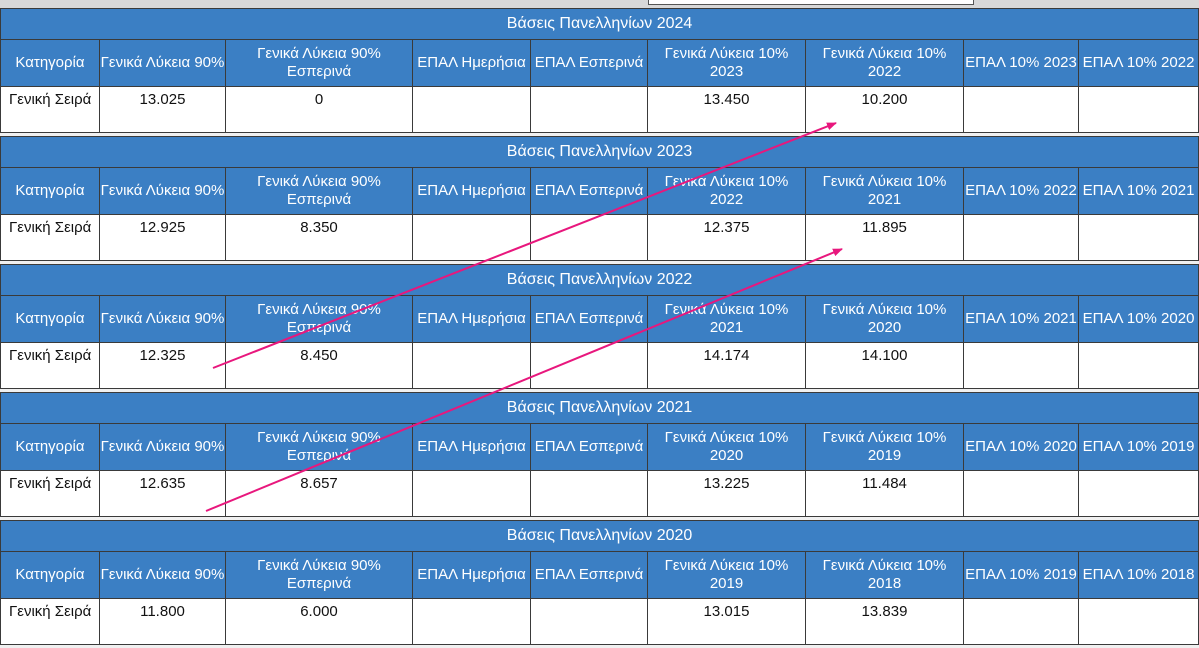 Image resolution: width=1199 pixels, height=648 pixels. Describe the element at coordinates (884, 575) in the screenshot. I see `column-header: Γενικά Λύκεια 10% 2018` at that location.